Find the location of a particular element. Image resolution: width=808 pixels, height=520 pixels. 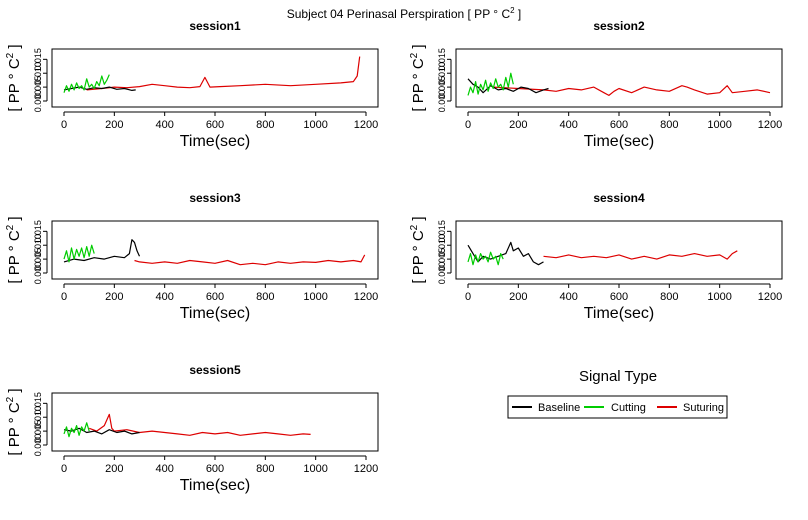

legend: Signal Type Baseline Cutting Suturing is located at coordinates (617, 393).